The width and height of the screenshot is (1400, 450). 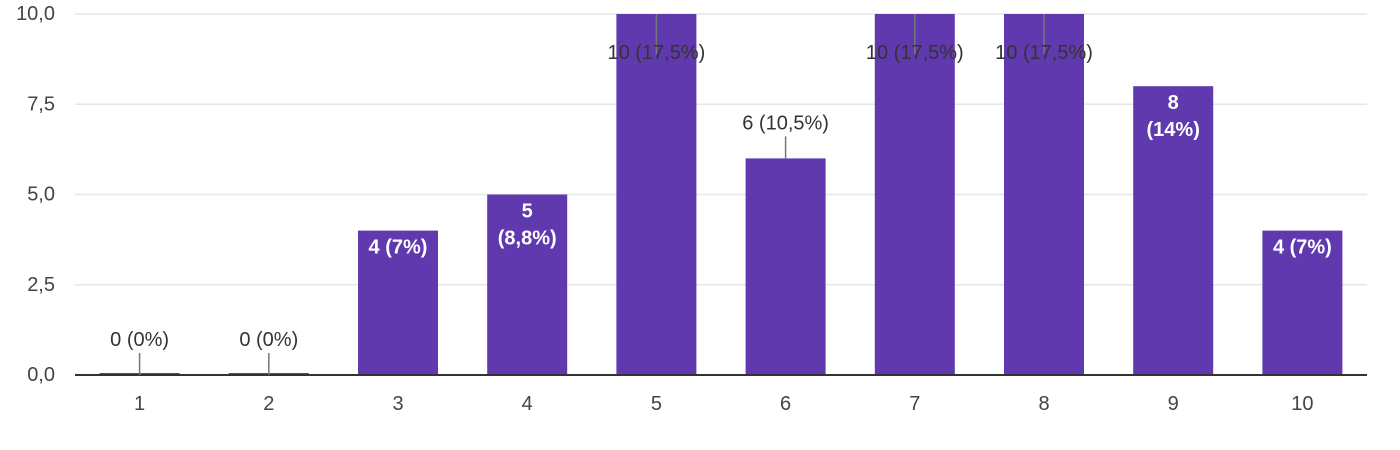 What do you see at coordinates (139, 404) in the screenshot?
I see `x-tick-label: 1` at bounding box center [139, 404].